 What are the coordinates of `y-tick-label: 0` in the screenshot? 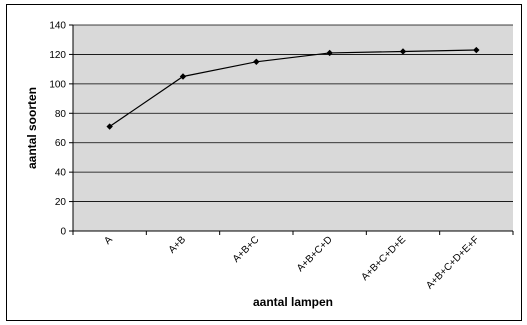 It's located at (63, 232).